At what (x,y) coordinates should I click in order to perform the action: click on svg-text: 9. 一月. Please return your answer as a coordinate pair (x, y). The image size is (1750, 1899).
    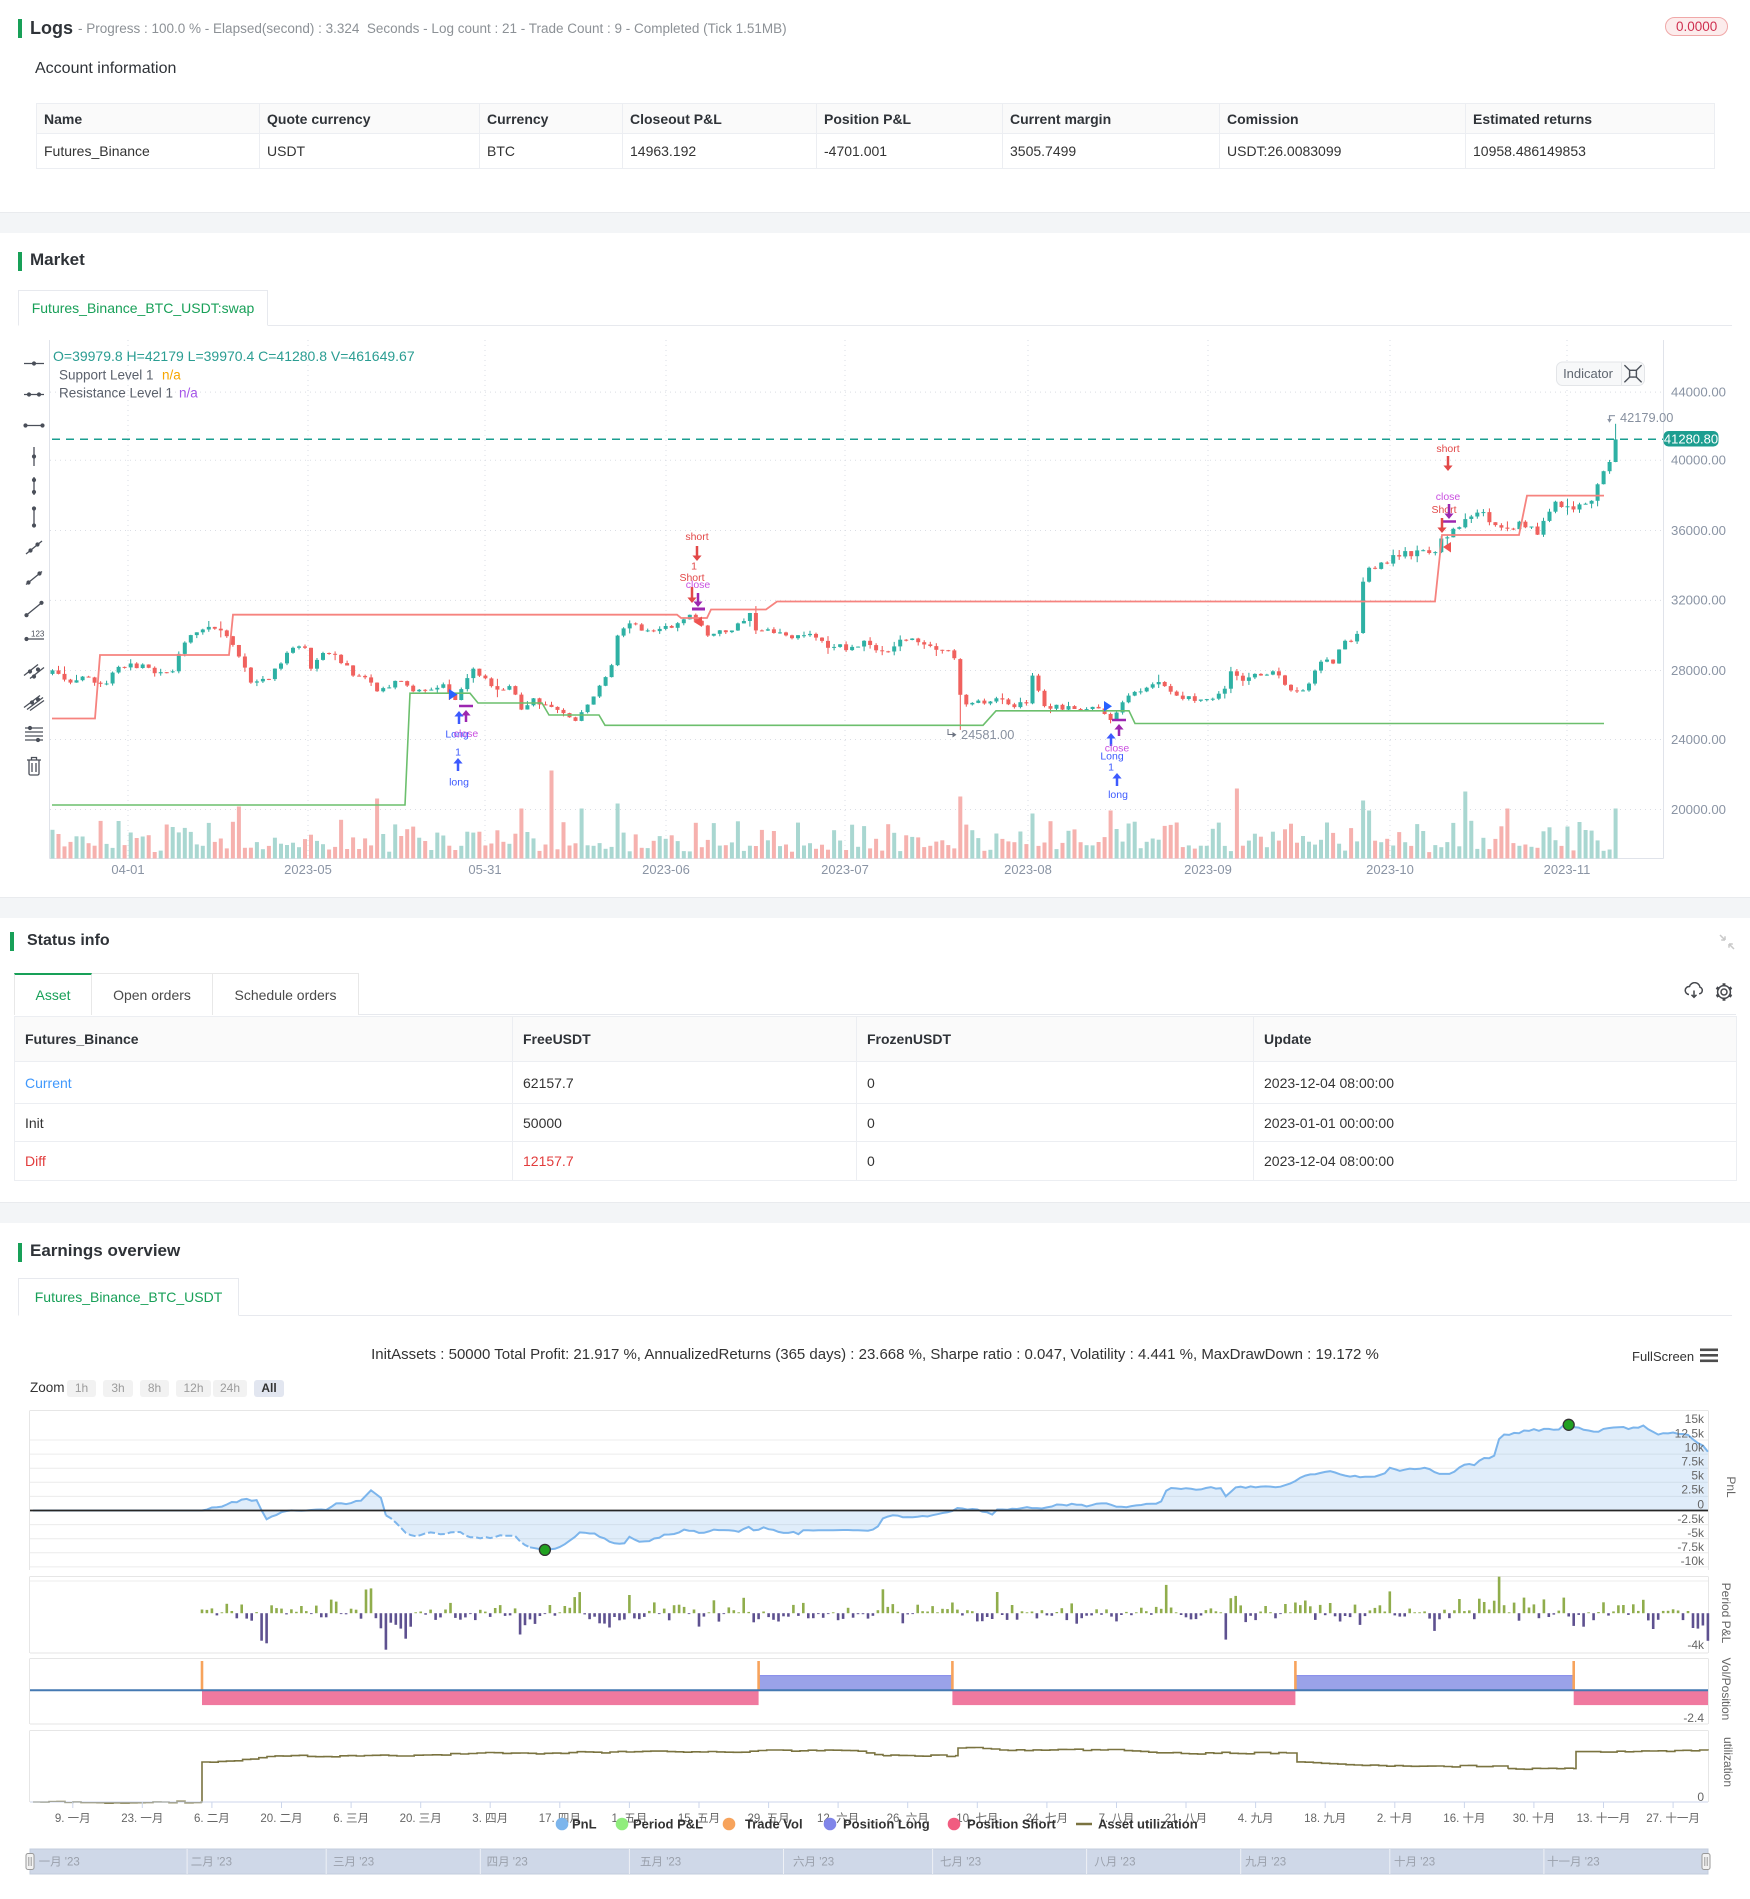
    Looking at the image, I should click on (73, 1819).